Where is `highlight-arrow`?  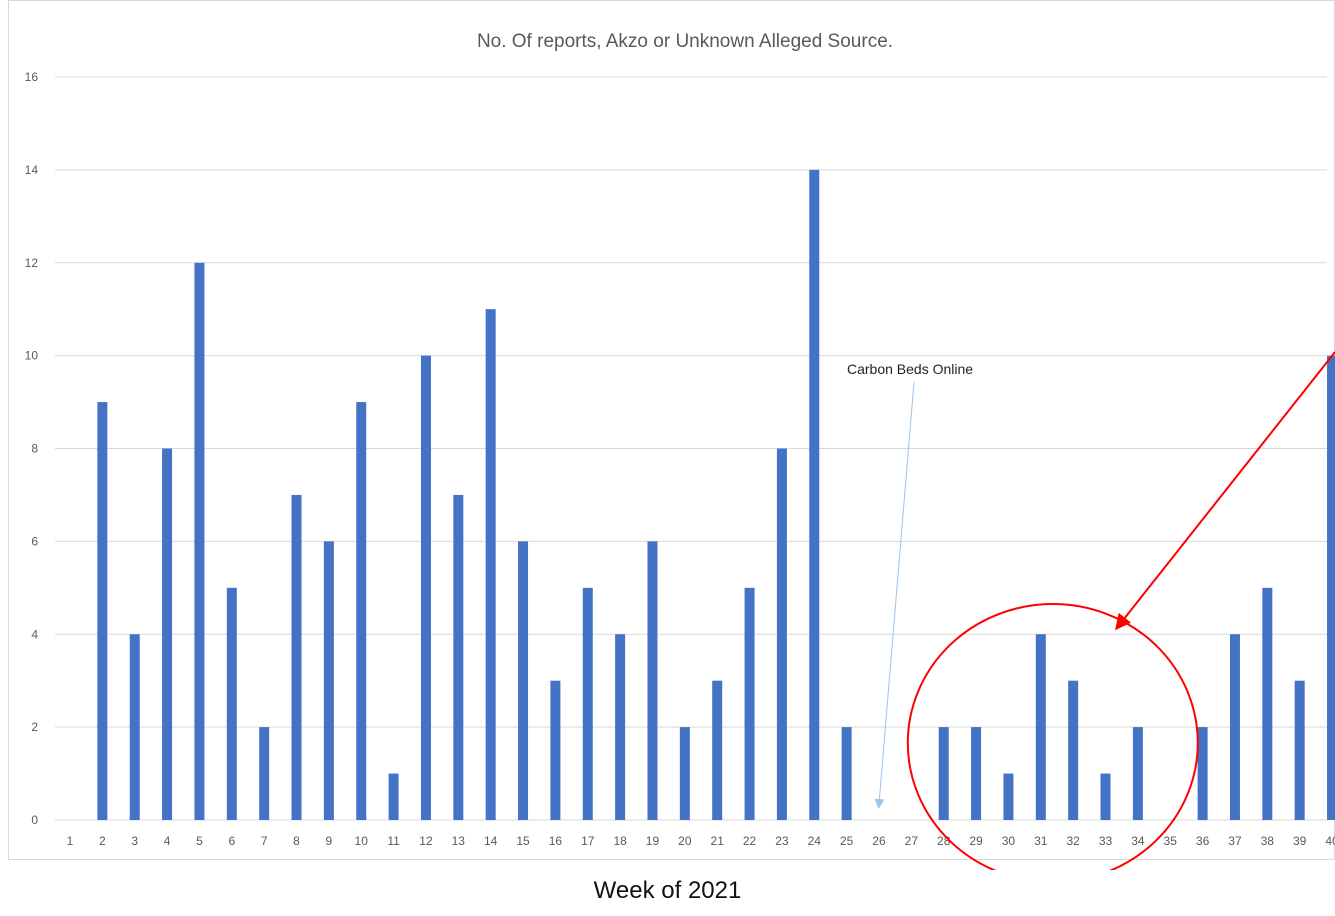
highlight-arrow is located at coordinates (1225, 491).